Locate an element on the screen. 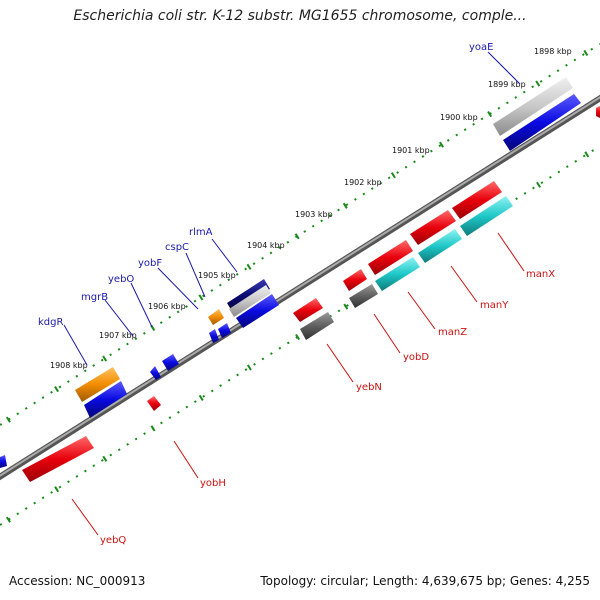 Image resolution: width=600 pixels, height=600 pixels. gene-label-cspC: cspC is located at coordinates (177, 247).